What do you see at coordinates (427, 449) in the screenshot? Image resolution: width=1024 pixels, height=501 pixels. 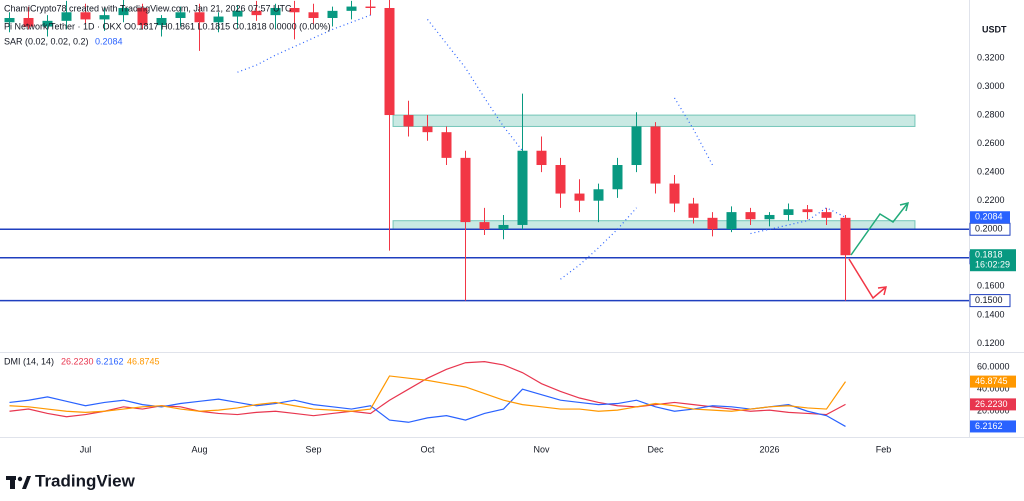 I see `x-tick-label: Oct` at bounding box center [427, 449].